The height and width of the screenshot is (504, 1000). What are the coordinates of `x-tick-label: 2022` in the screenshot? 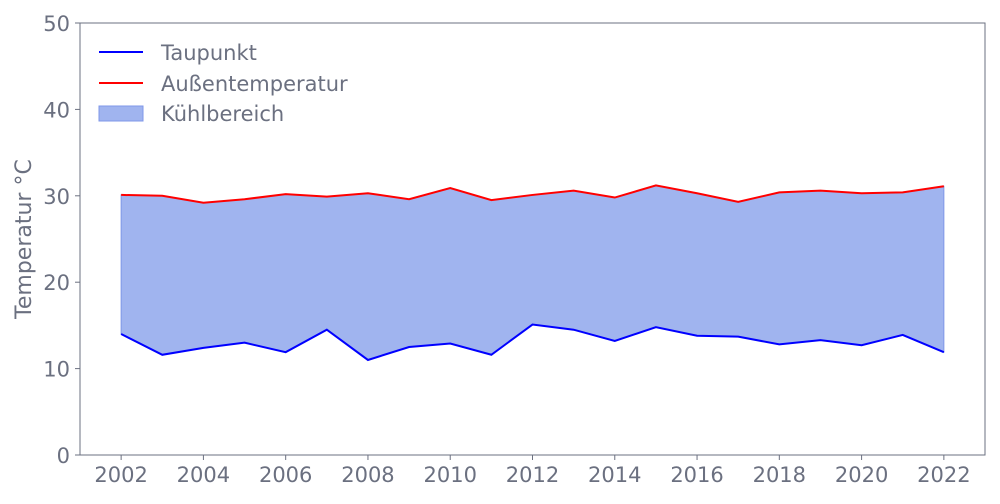 It's located at (943, 475).